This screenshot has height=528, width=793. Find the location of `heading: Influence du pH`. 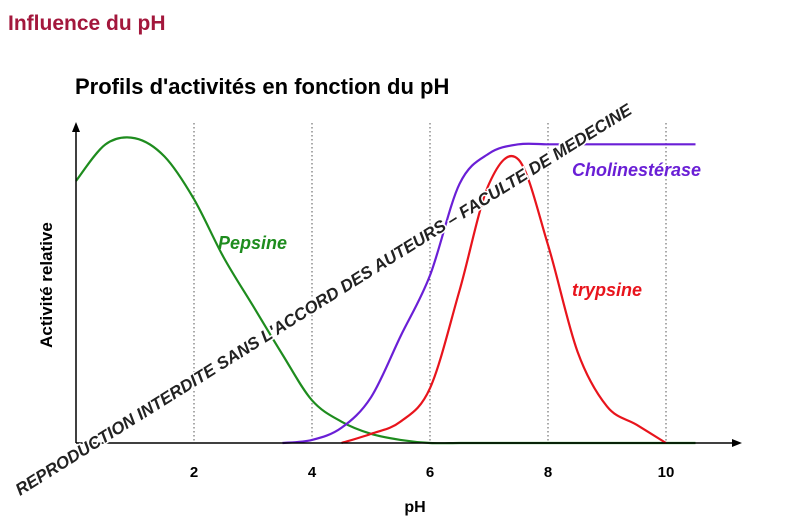

heading: Influence du pH is located at coordinates (87, 23).